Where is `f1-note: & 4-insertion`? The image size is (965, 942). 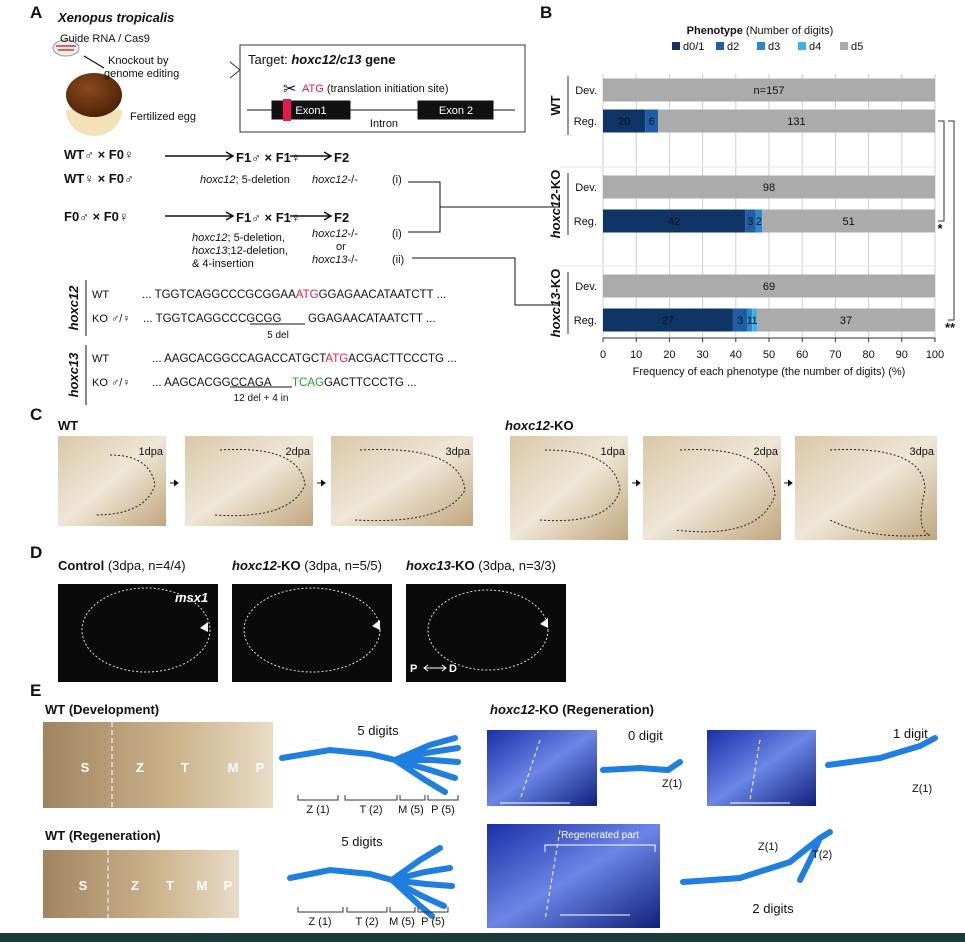
f1-note: & 4-insertion is located at coordinates (223, 264).